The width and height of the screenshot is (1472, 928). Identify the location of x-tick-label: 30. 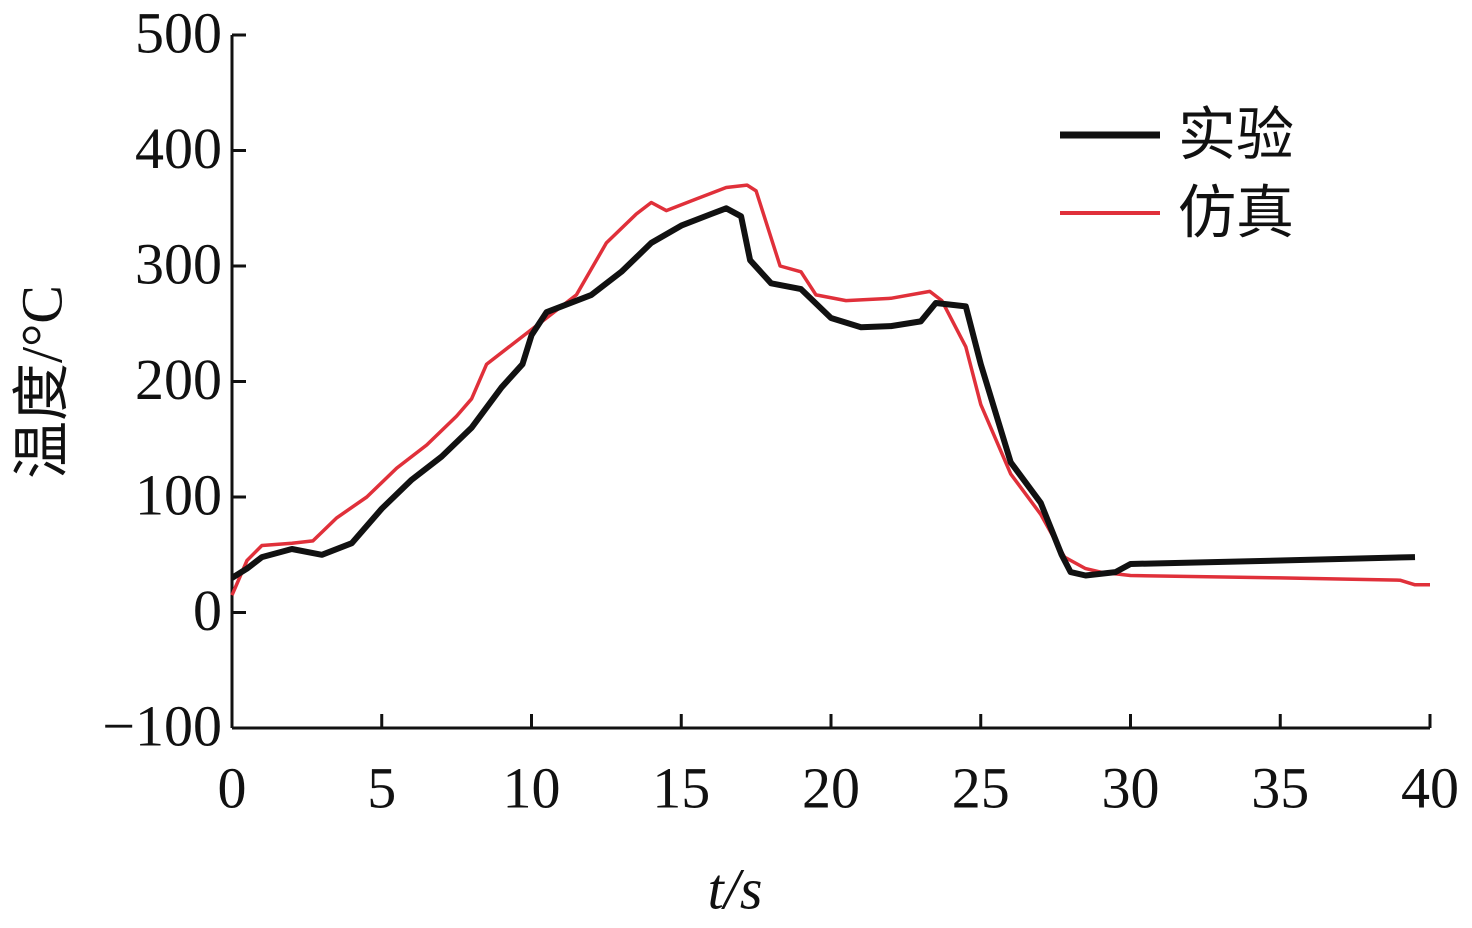
(1131, 787).